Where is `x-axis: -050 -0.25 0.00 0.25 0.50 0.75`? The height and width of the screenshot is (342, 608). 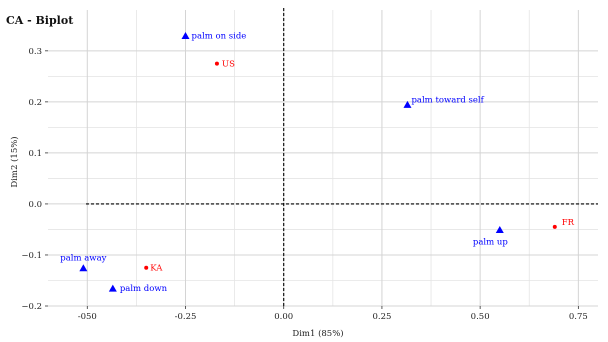
x-axis: -050 -0.25 0.00 0.25 0.50 0.75 is located at coordinates (333, 314).